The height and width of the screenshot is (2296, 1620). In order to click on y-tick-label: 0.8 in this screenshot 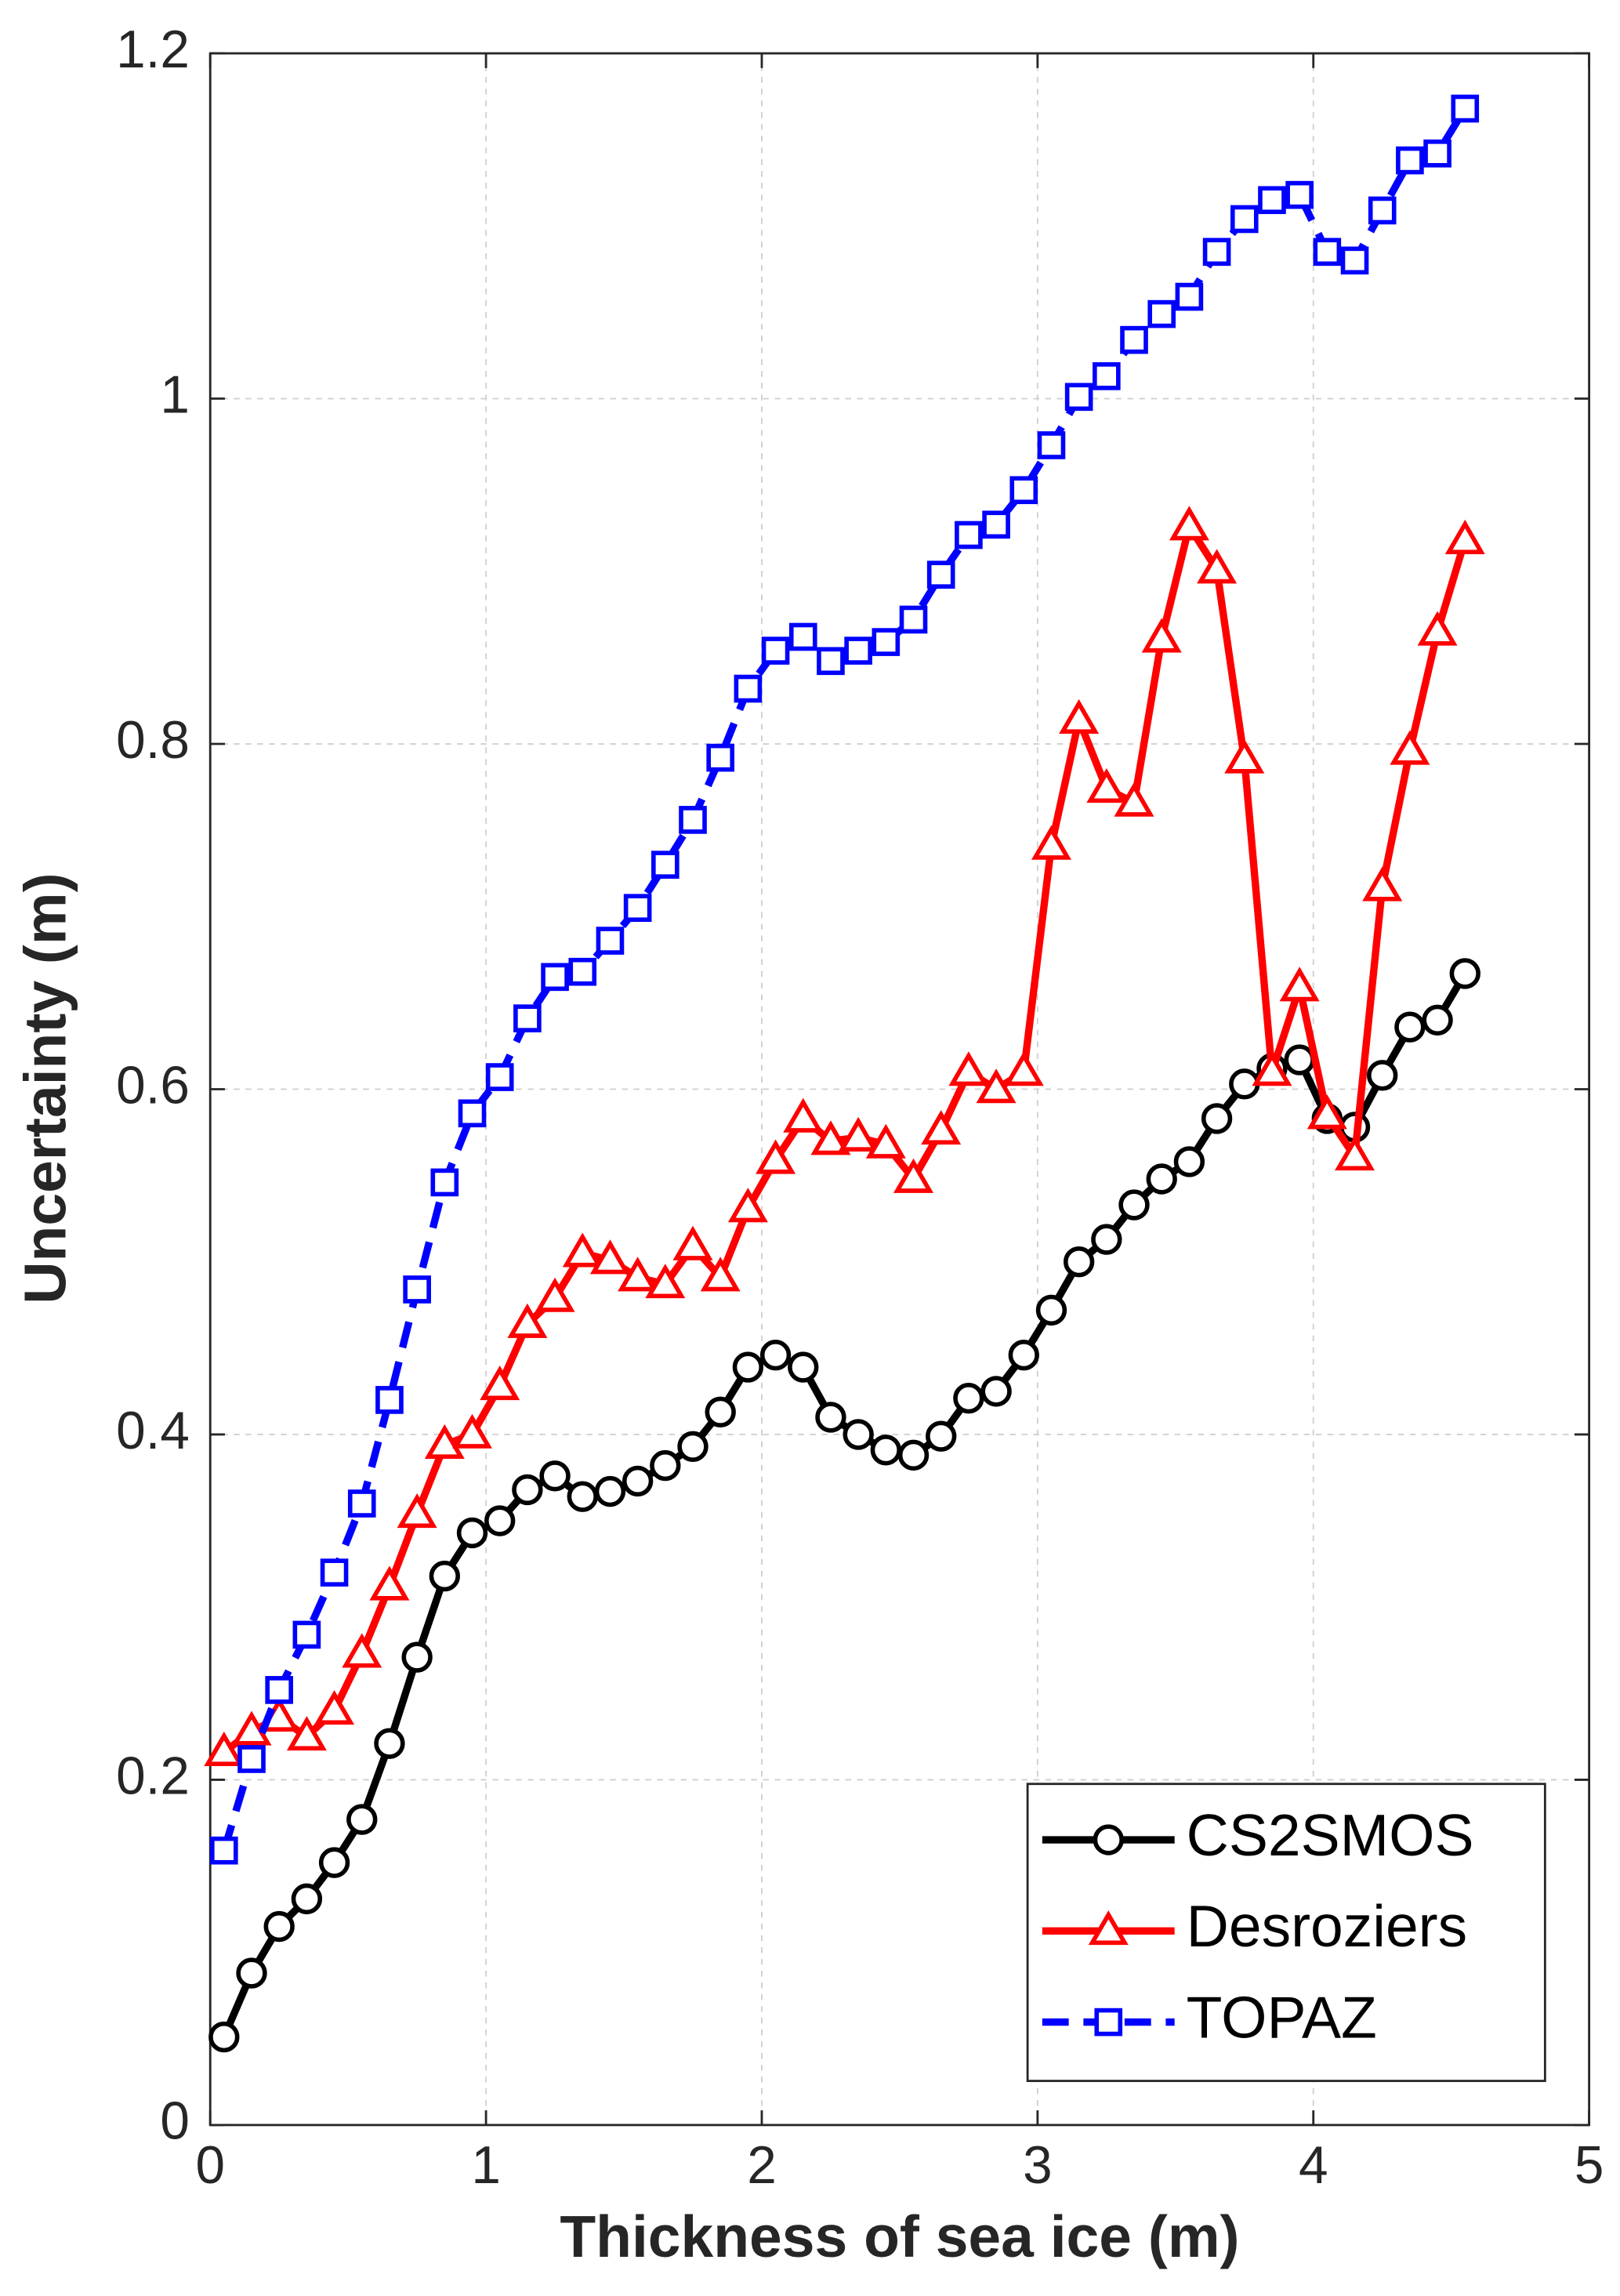, I will do `click(153, 740)`.